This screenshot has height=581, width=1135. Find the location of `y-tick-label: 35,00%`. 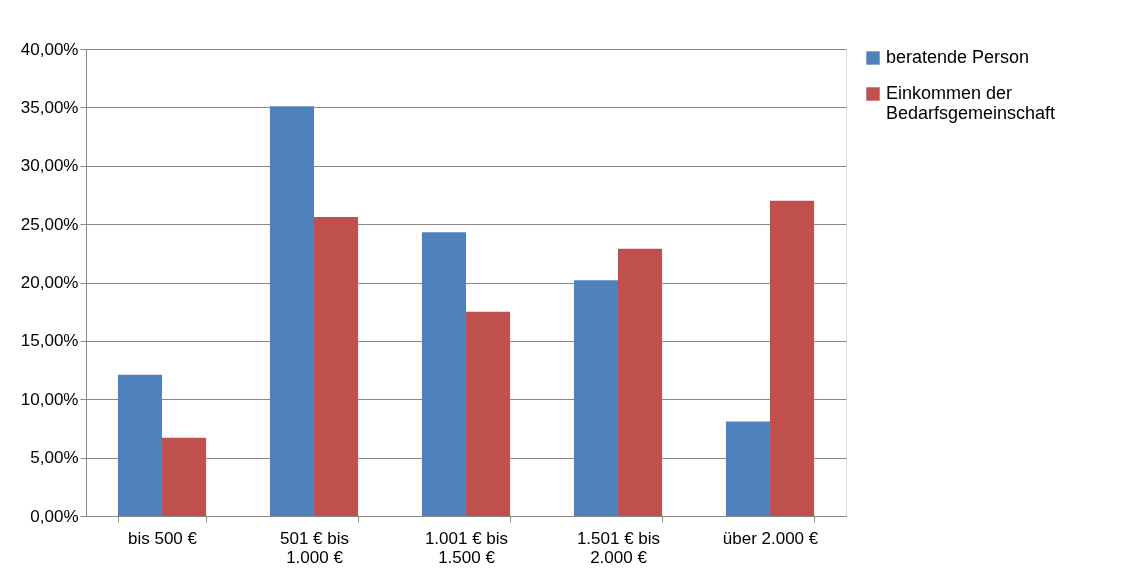

y-tick-label: 35,00% is located at coordinates (49, 107).